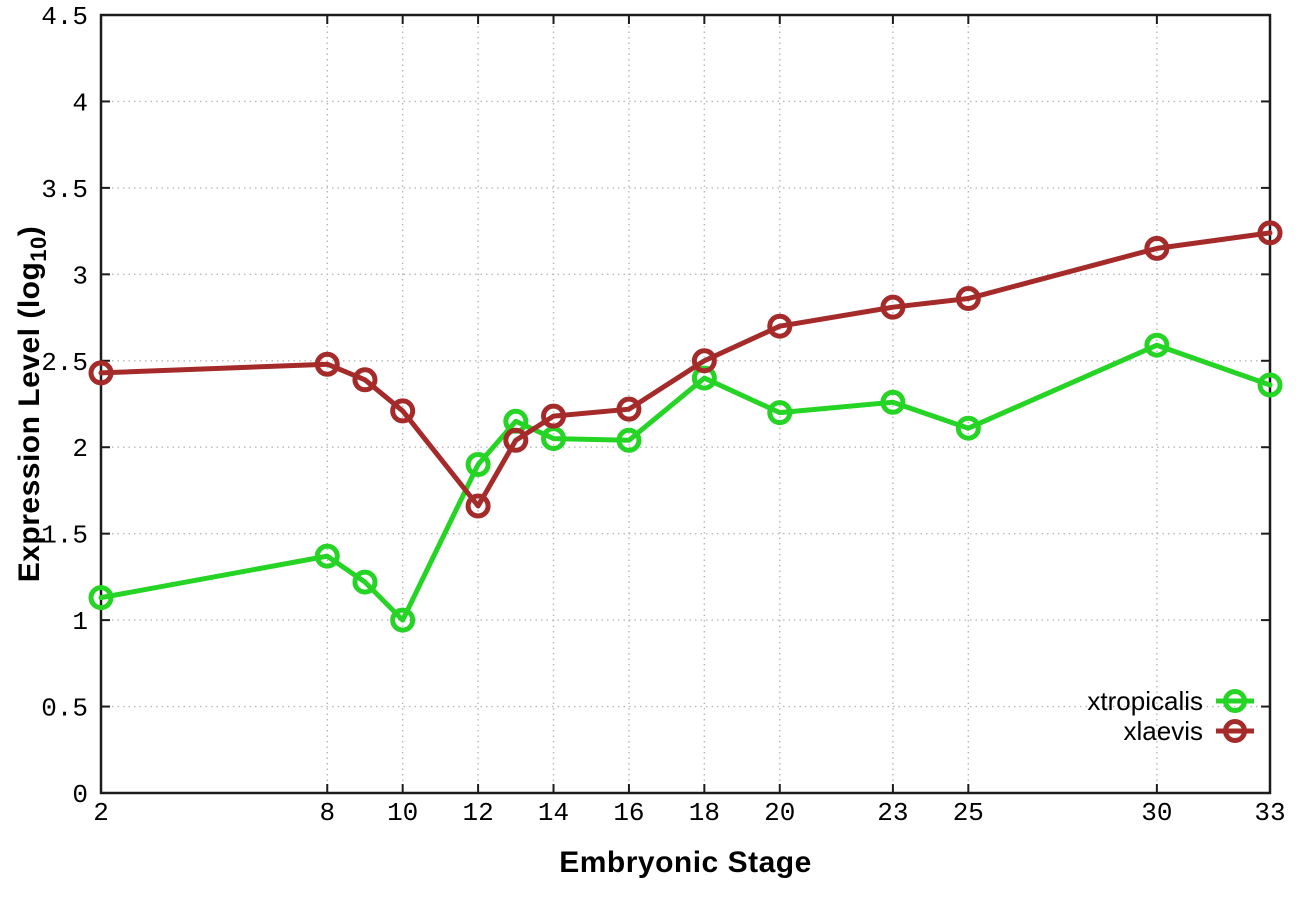  I want to click on x-tick-label-10: 10, so click(402, 813).